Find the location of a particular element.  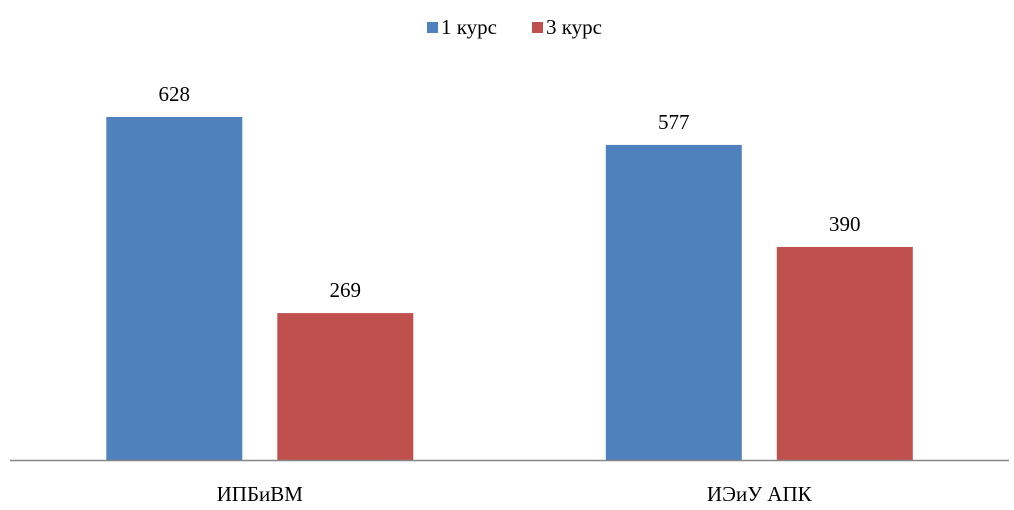

data-label-series-1-1: 628 is located at coordinates (175, 94).